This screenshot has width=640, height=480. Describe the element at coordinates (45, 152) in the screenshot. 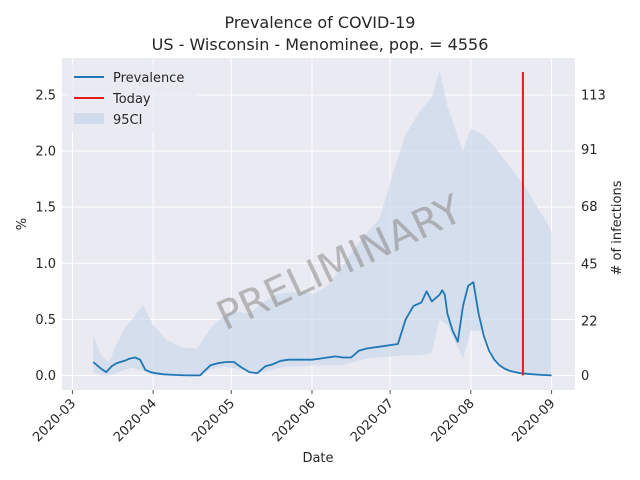

I see `y-tick-label: 2.0` at that location.